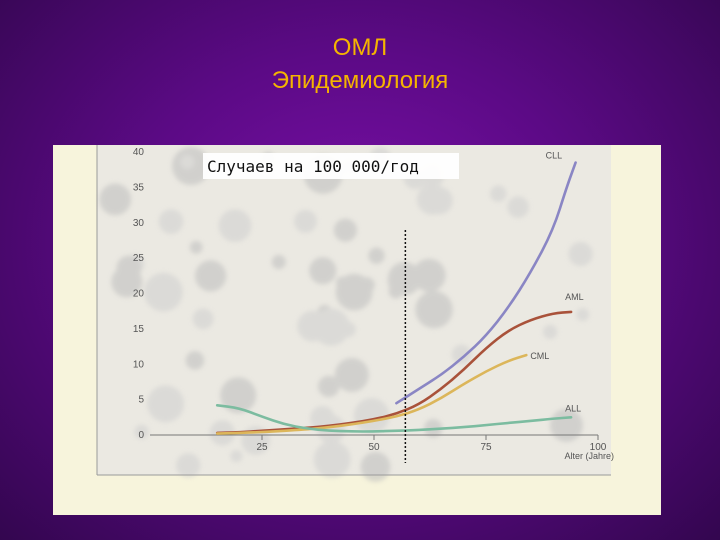  Describe the element at coordinates (139, 364) in the screenshot. I see `y-tick-label: 10` at that location.